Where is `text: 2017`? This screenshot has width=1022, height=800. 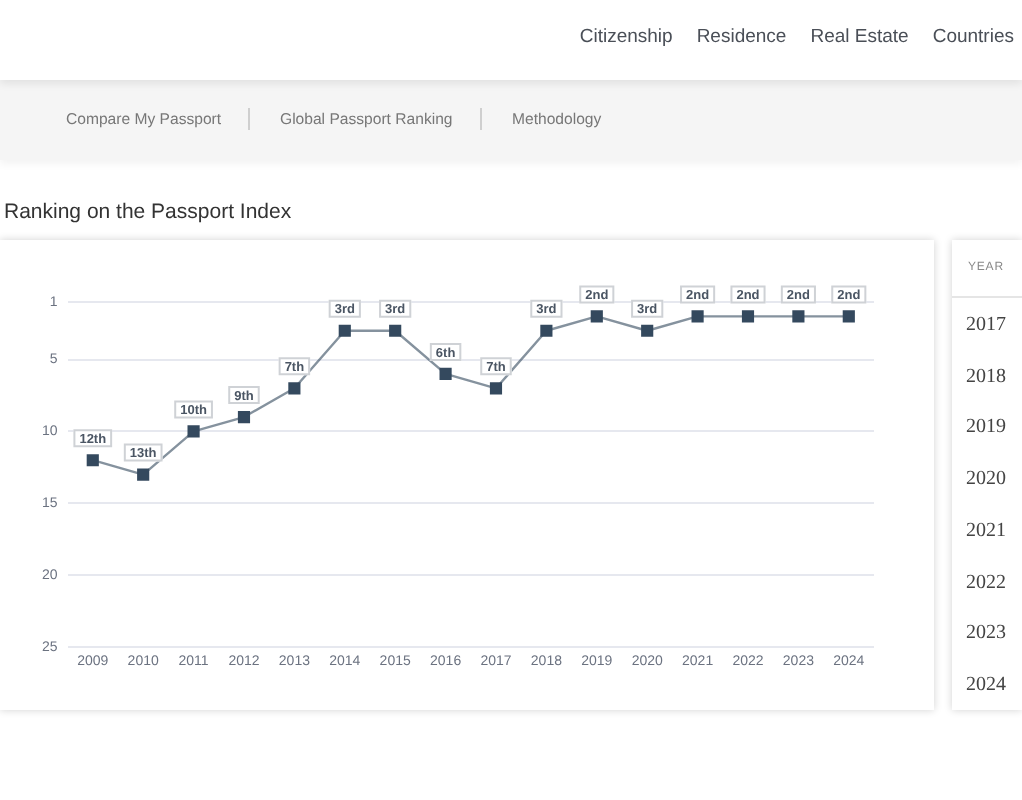
text: 2017 is located at coordinates (986, 325).